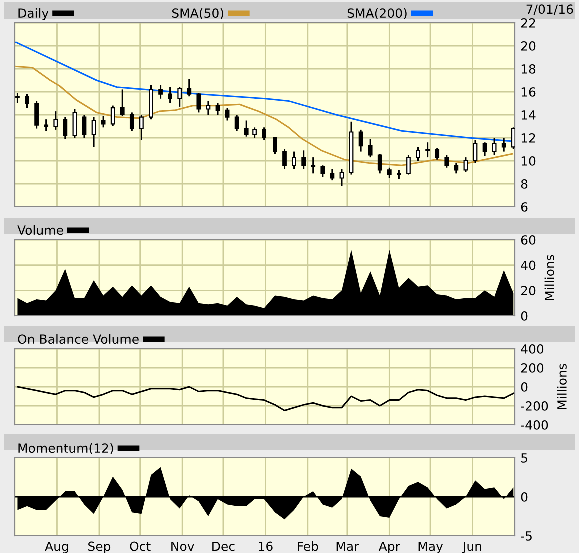 This screenshot has width=579, height=553. Describe the element at coordinates (198, 14) in the screenshot. I see `legend-label: SMA(50)` at that location.